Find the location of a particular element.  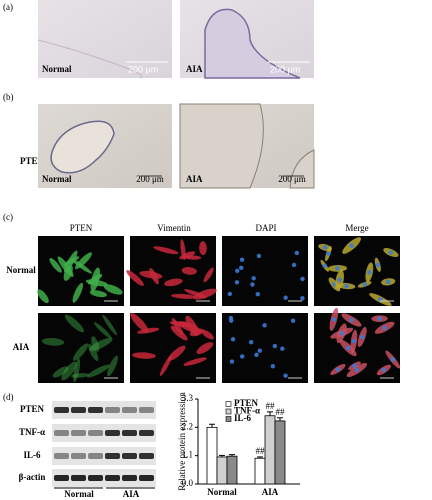

x-tick-label: Normal is located at coordinates (222, 492).